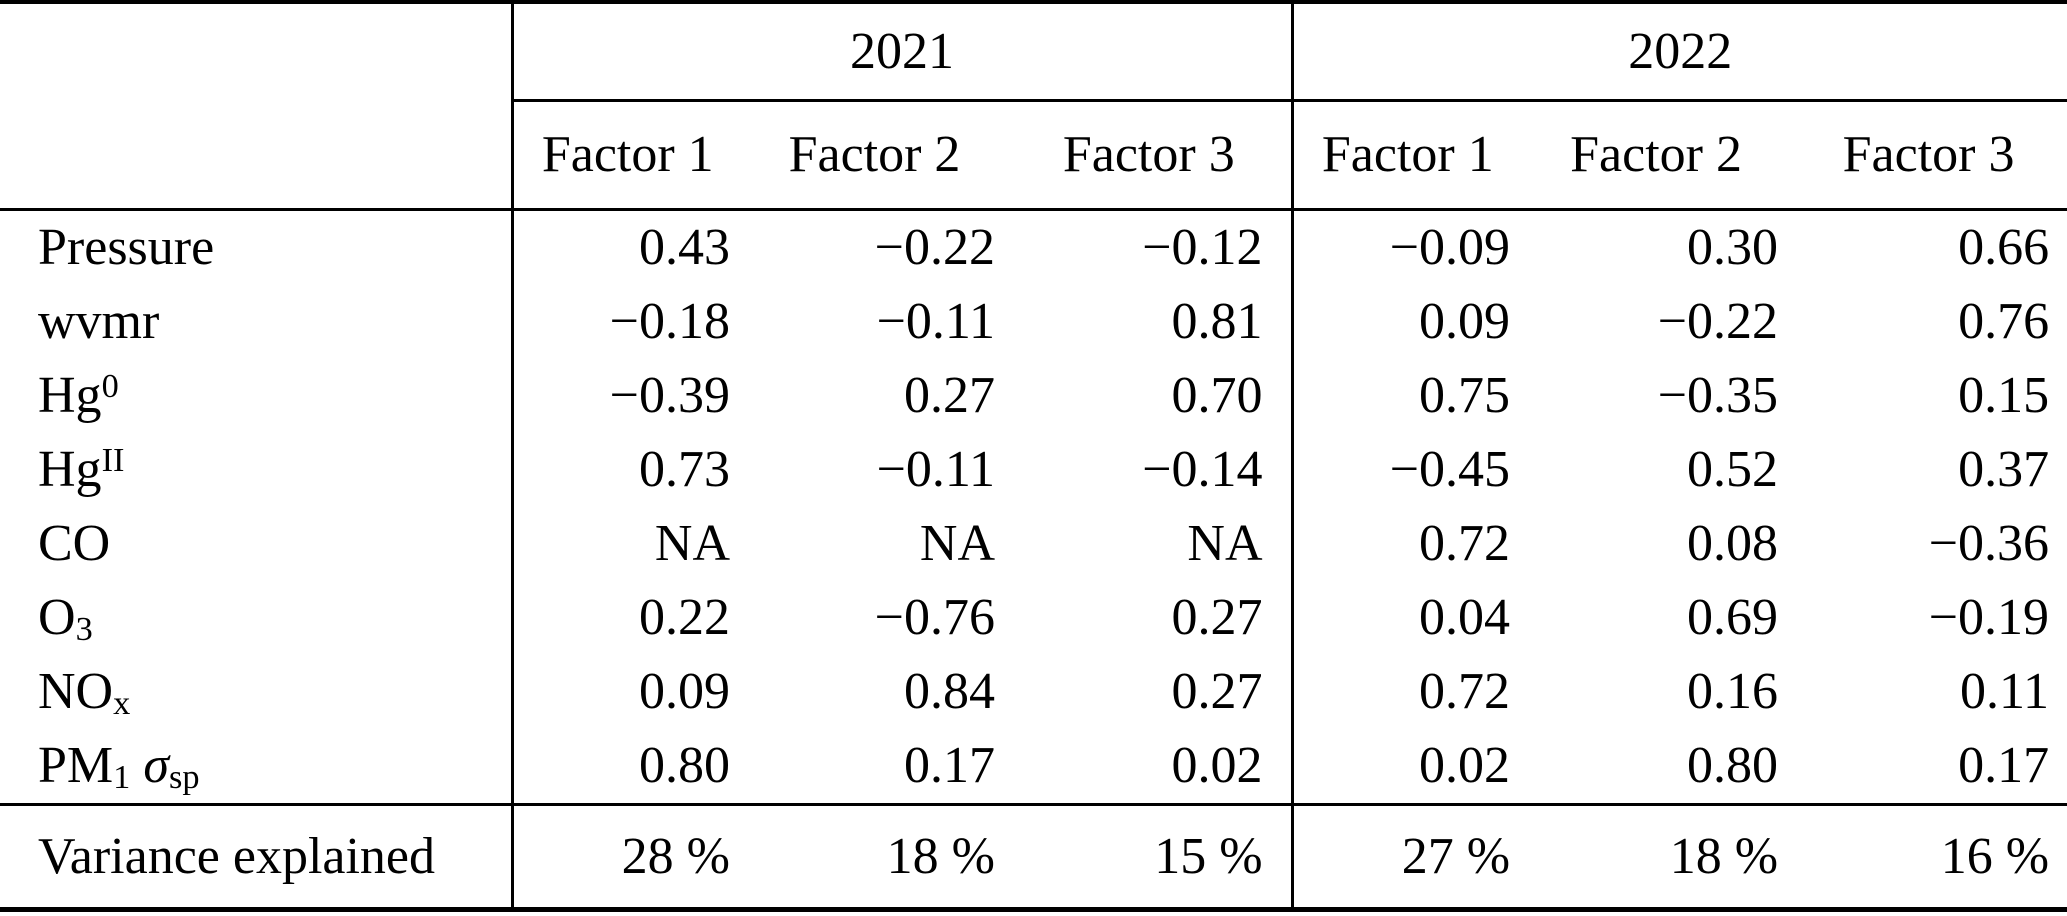 Image resolution: width=2067 pixels, height=916 pixels. I want to click on table-row-pm1-sigma-sp: PM1 σsp 0.80 0.17 0.02 0.02 0.80 0.17, so click(1033, 767).